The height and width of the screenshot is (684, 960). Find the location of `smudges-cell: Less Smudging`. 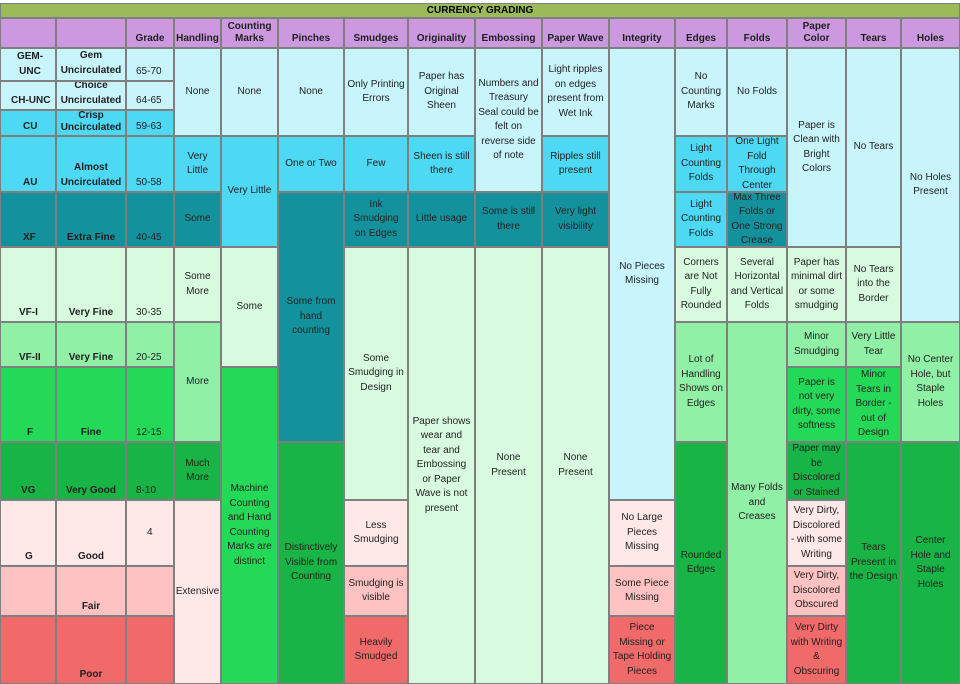

smudges-cell: Less Smudging is located at coordinates (376, 533).